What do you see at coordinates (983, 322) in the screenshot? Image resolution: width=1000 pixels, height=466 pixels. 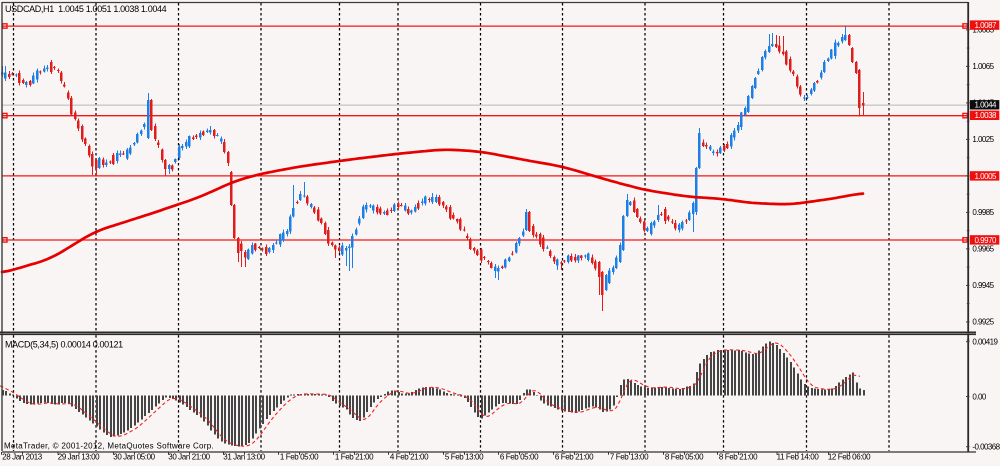 I see `svg-text: 0.9925` at bounding box center [983, 322].